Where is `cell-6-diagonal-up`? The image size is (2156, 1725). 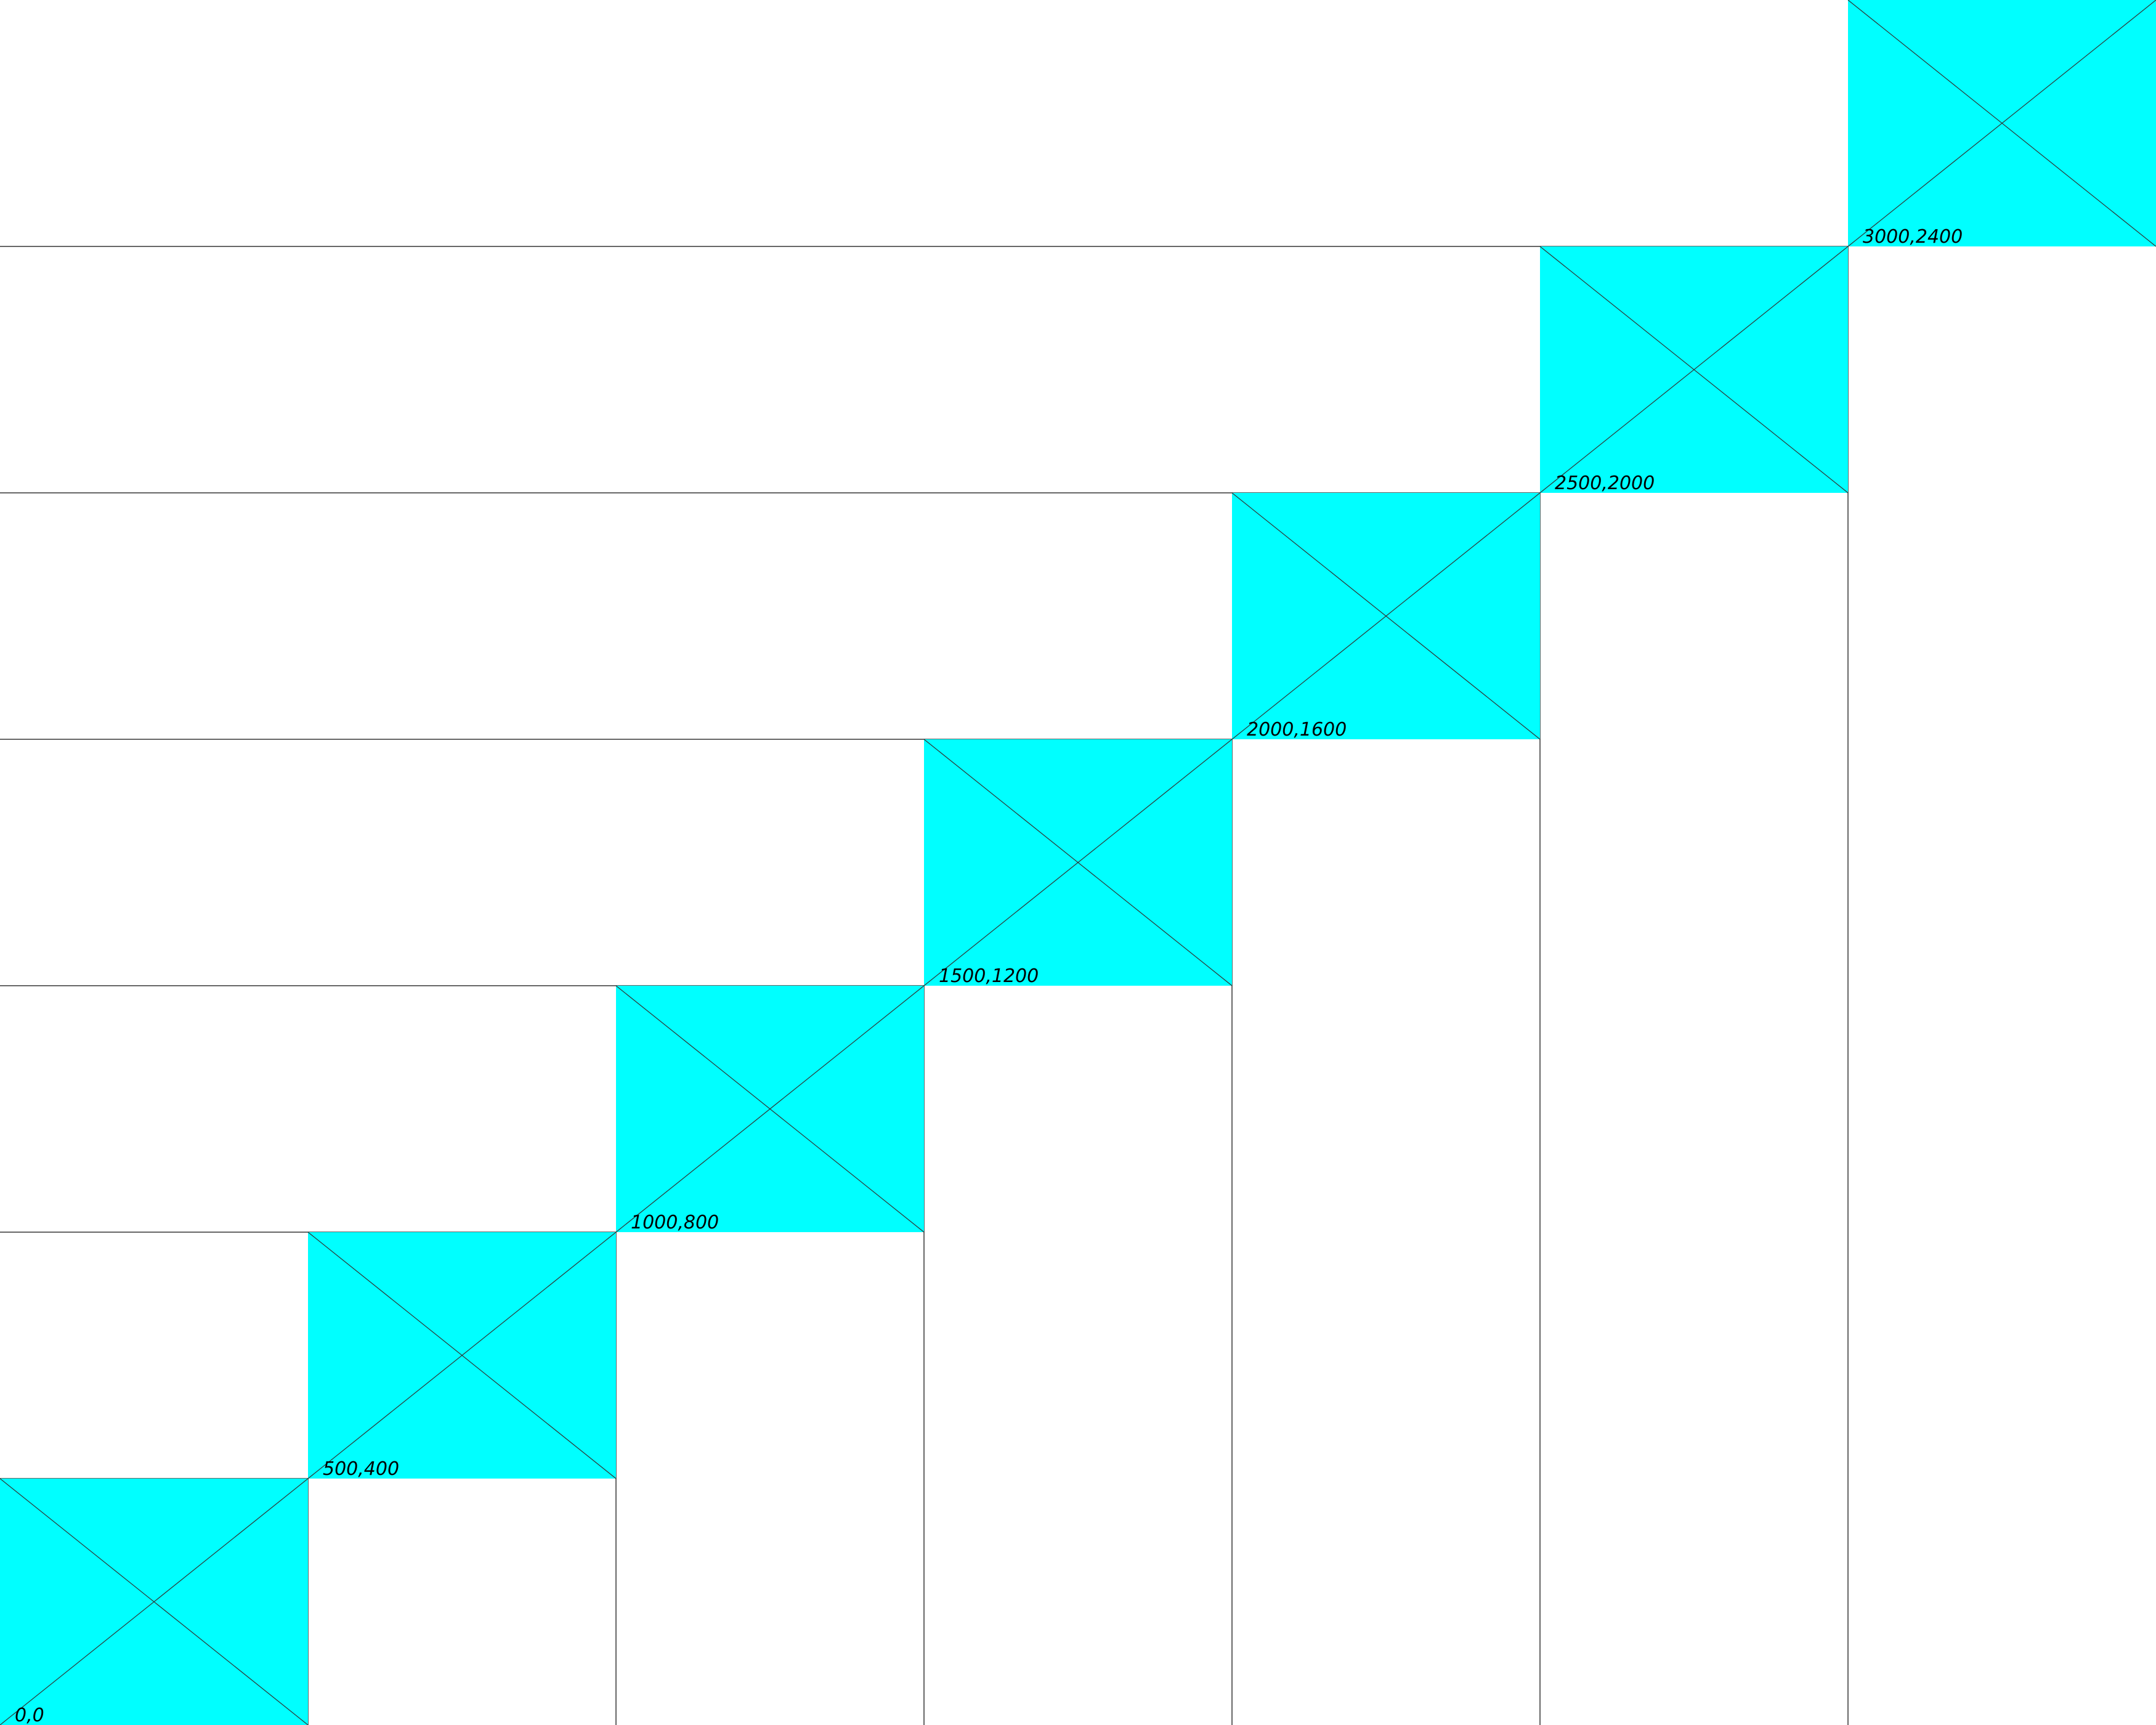
cell-6-diagonal-up is located at coordinates (2001, 124).